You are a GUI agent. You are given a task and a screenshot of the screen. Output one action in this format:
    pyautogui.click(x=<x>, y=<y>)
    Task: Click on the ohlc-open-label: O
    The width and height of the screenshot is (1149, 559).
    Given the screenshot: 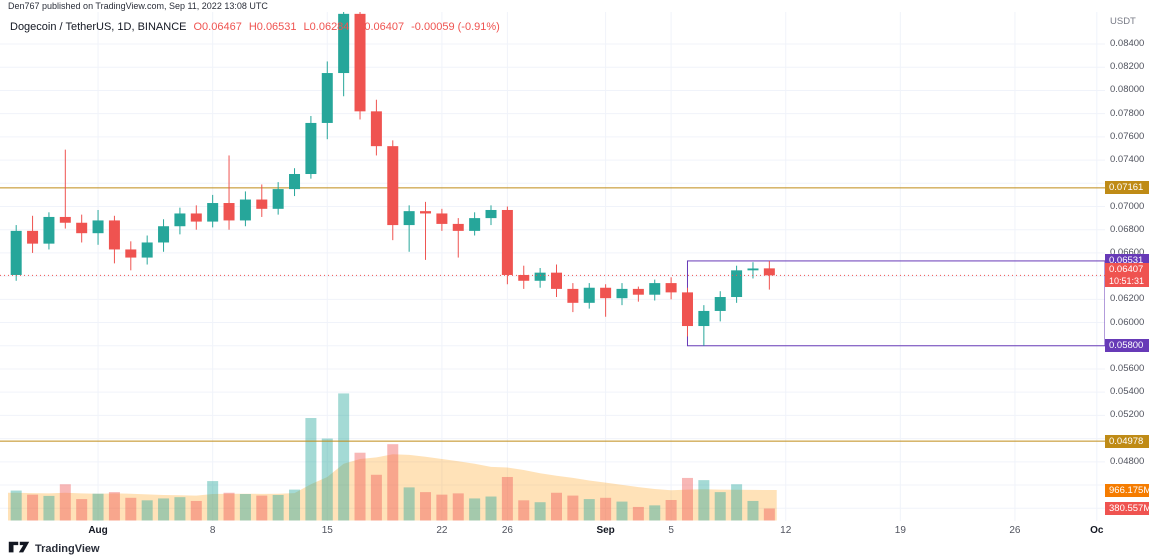 What is the action you would take?
    pyautogui.click(x=198, y=27)
    